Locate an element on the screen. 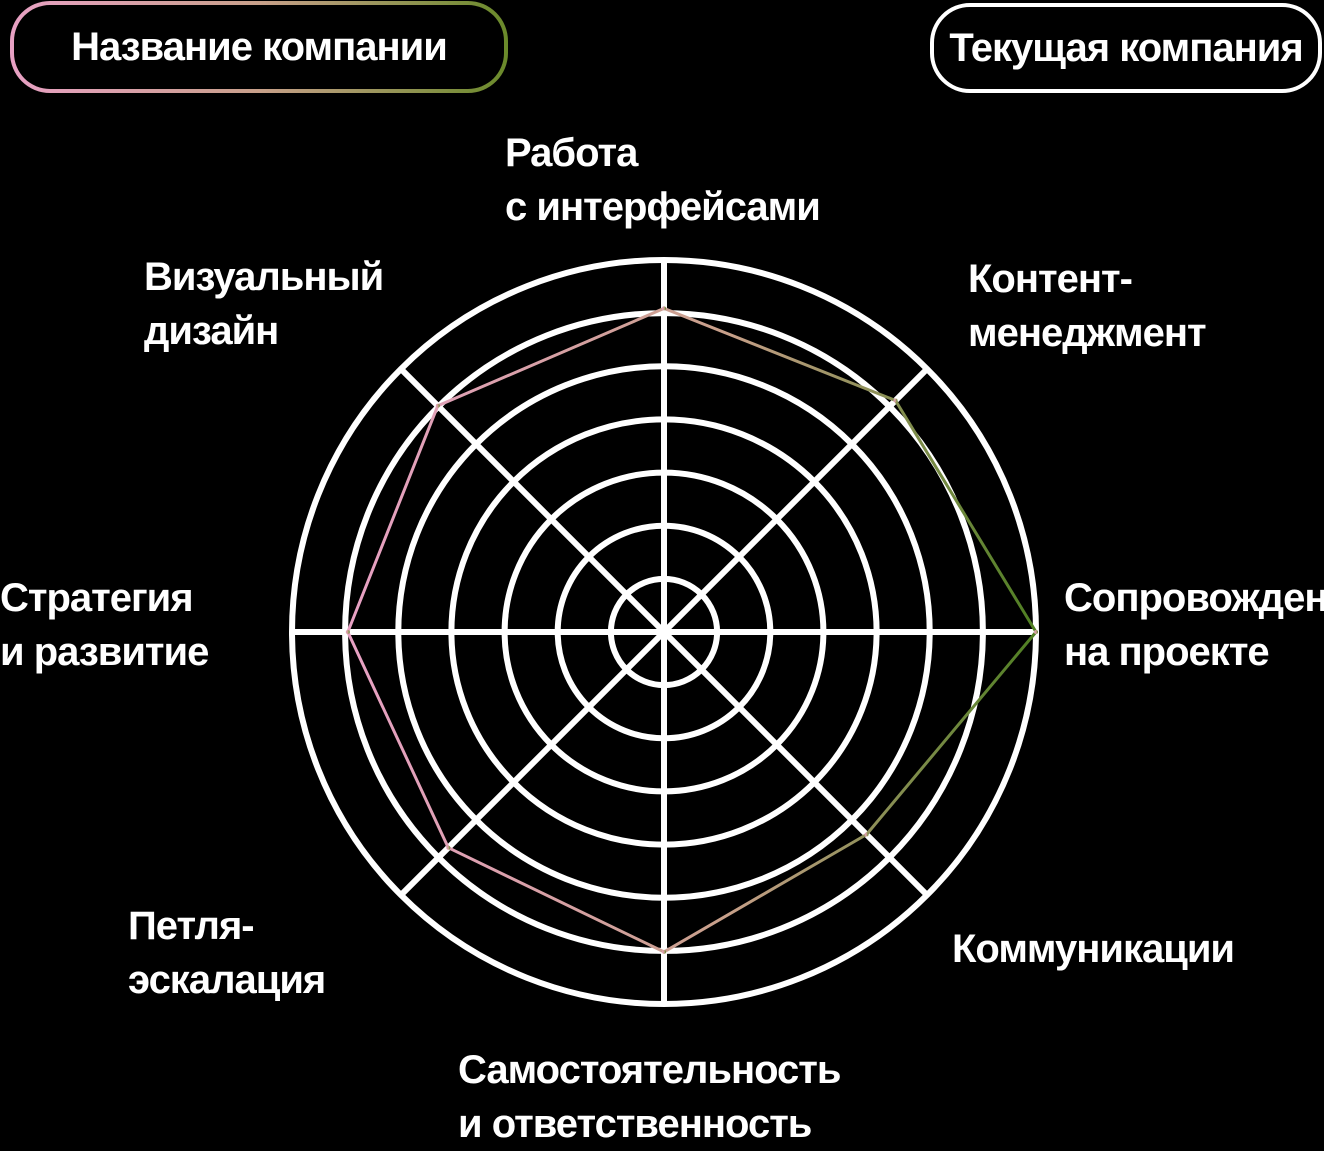 Image resolution: width=1324 pixels, height=1151 pixels. axis-label-content-management: Контент- менеджмент is located at coordinates (1087, 306).